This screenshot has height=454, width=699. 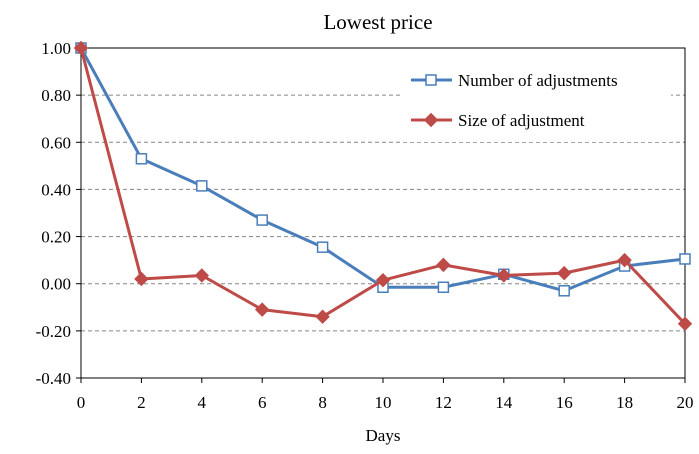 I want to click on x-tick-label: 18, so click(x=624, y=402).